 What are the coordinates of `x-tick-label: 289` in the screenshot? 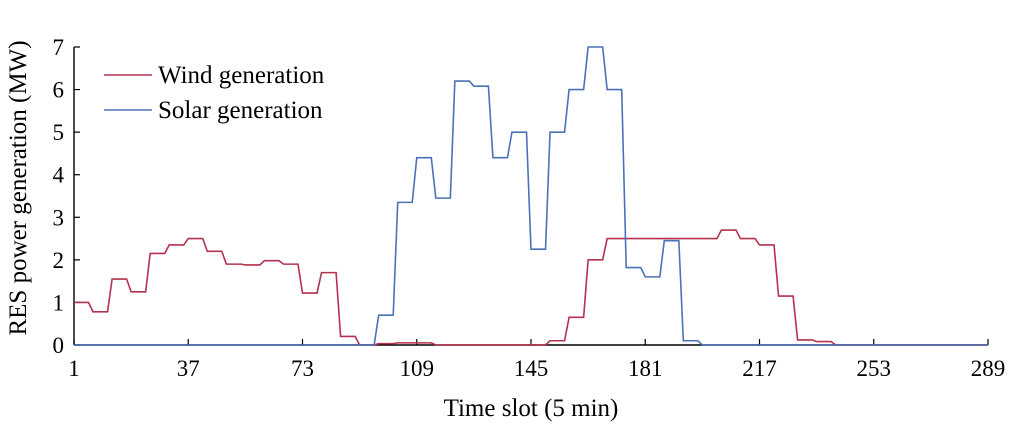 It's located at (988, 368).